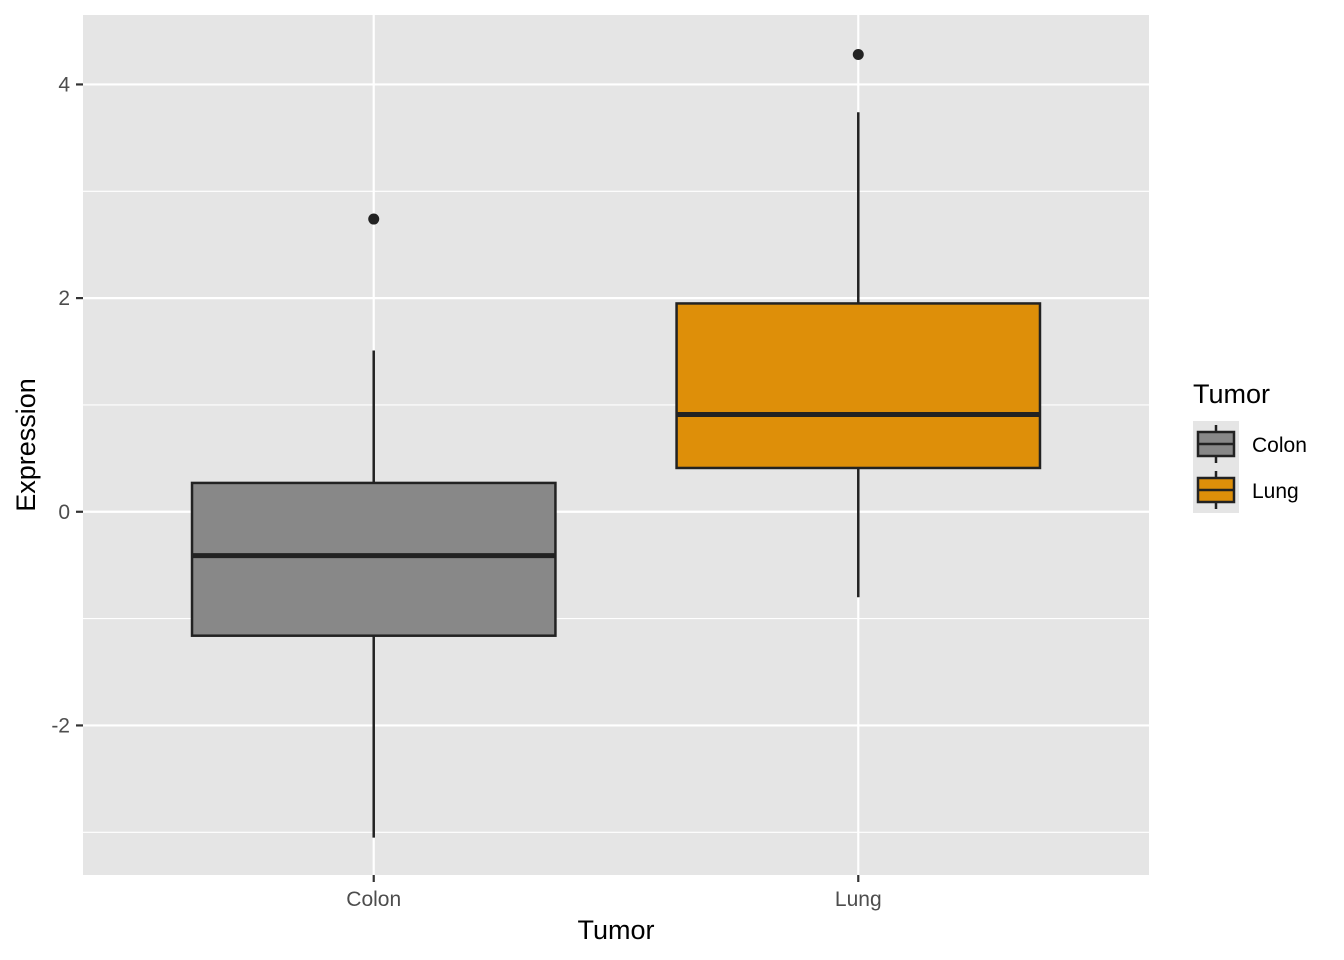 The height and width of the screenshot is (960, 1344). Describe the element at coordinates (1275, 491) in the screenshot. I see `legend-label: Lung` at that location.